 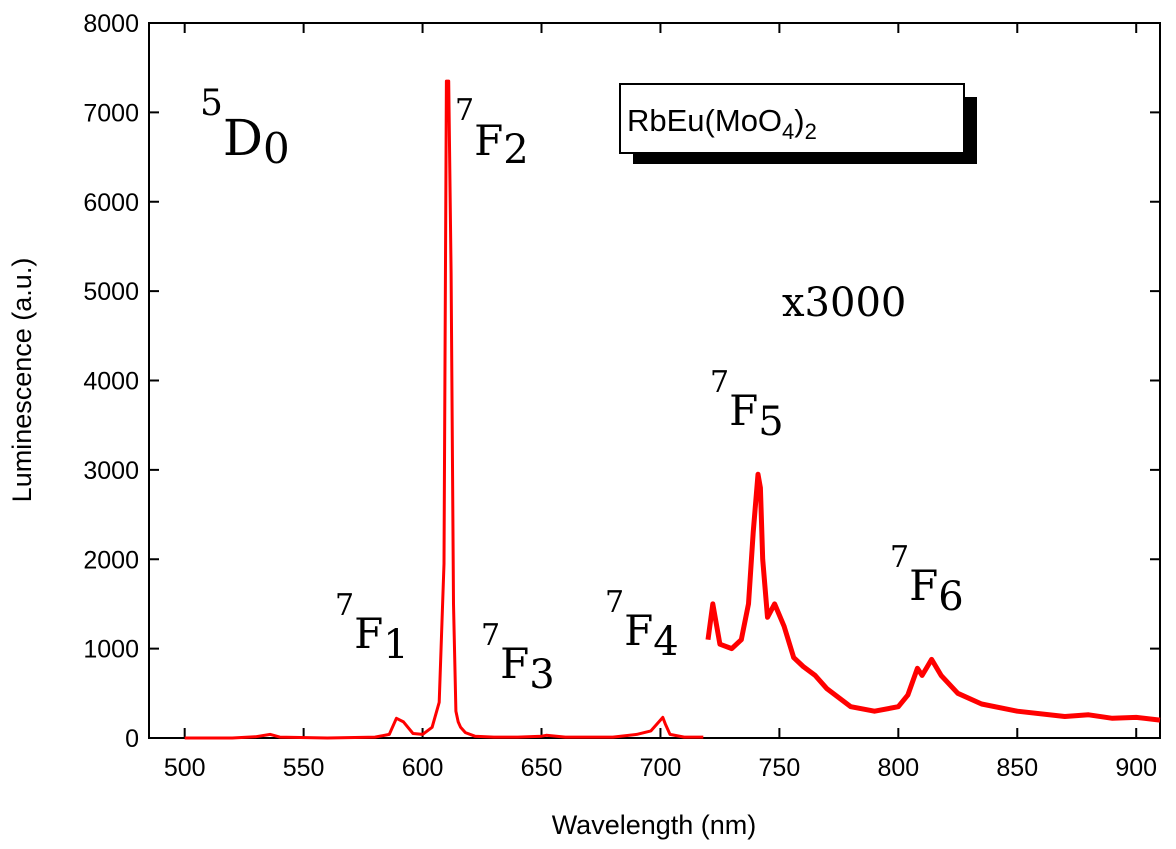 I want to click on y-tick-label: 5000, so click(x=111, y=292).